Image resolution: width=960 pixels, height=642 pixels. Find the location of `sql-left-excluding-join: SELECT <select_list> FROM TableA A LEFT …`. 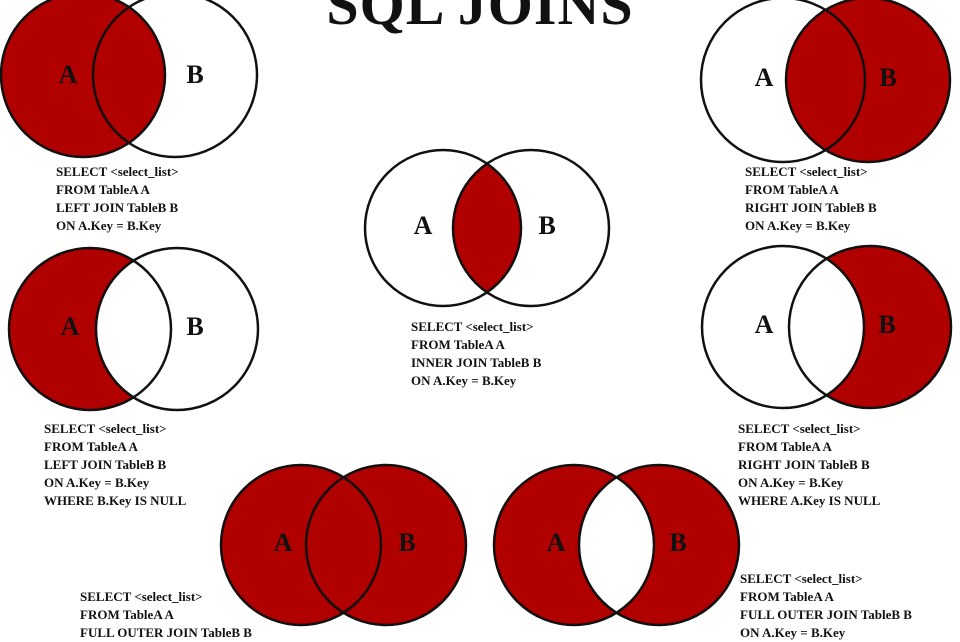

sql-left-excluding-join: SELECT <select_list> FROM TableA A LEFT … is located at coordinates (115, 465).